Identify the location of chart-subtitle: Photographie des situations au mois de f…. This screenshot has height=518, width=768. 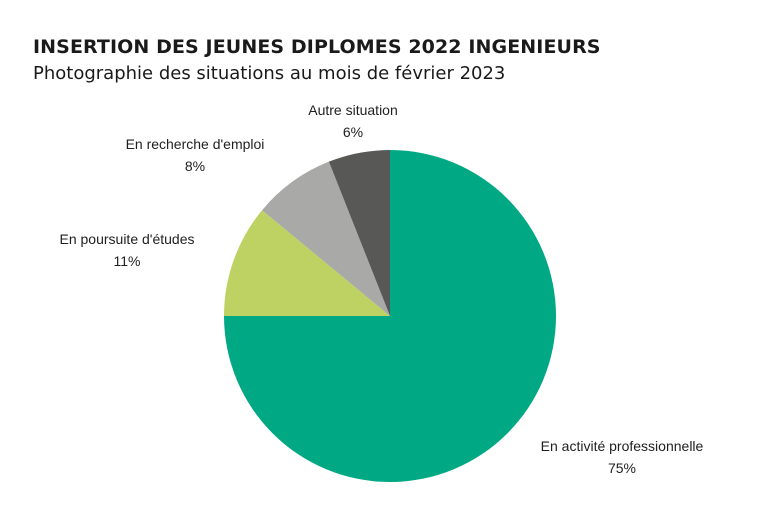
(269, 73).